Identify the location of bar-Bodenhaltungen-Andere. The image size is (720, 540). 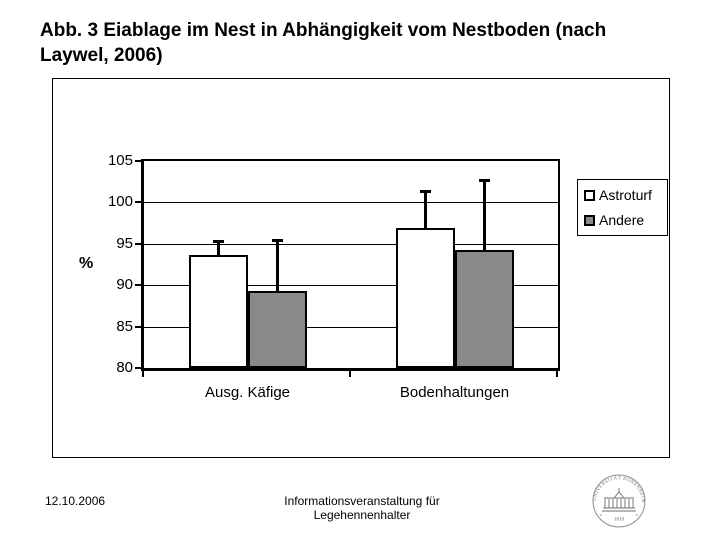
(484, 308).